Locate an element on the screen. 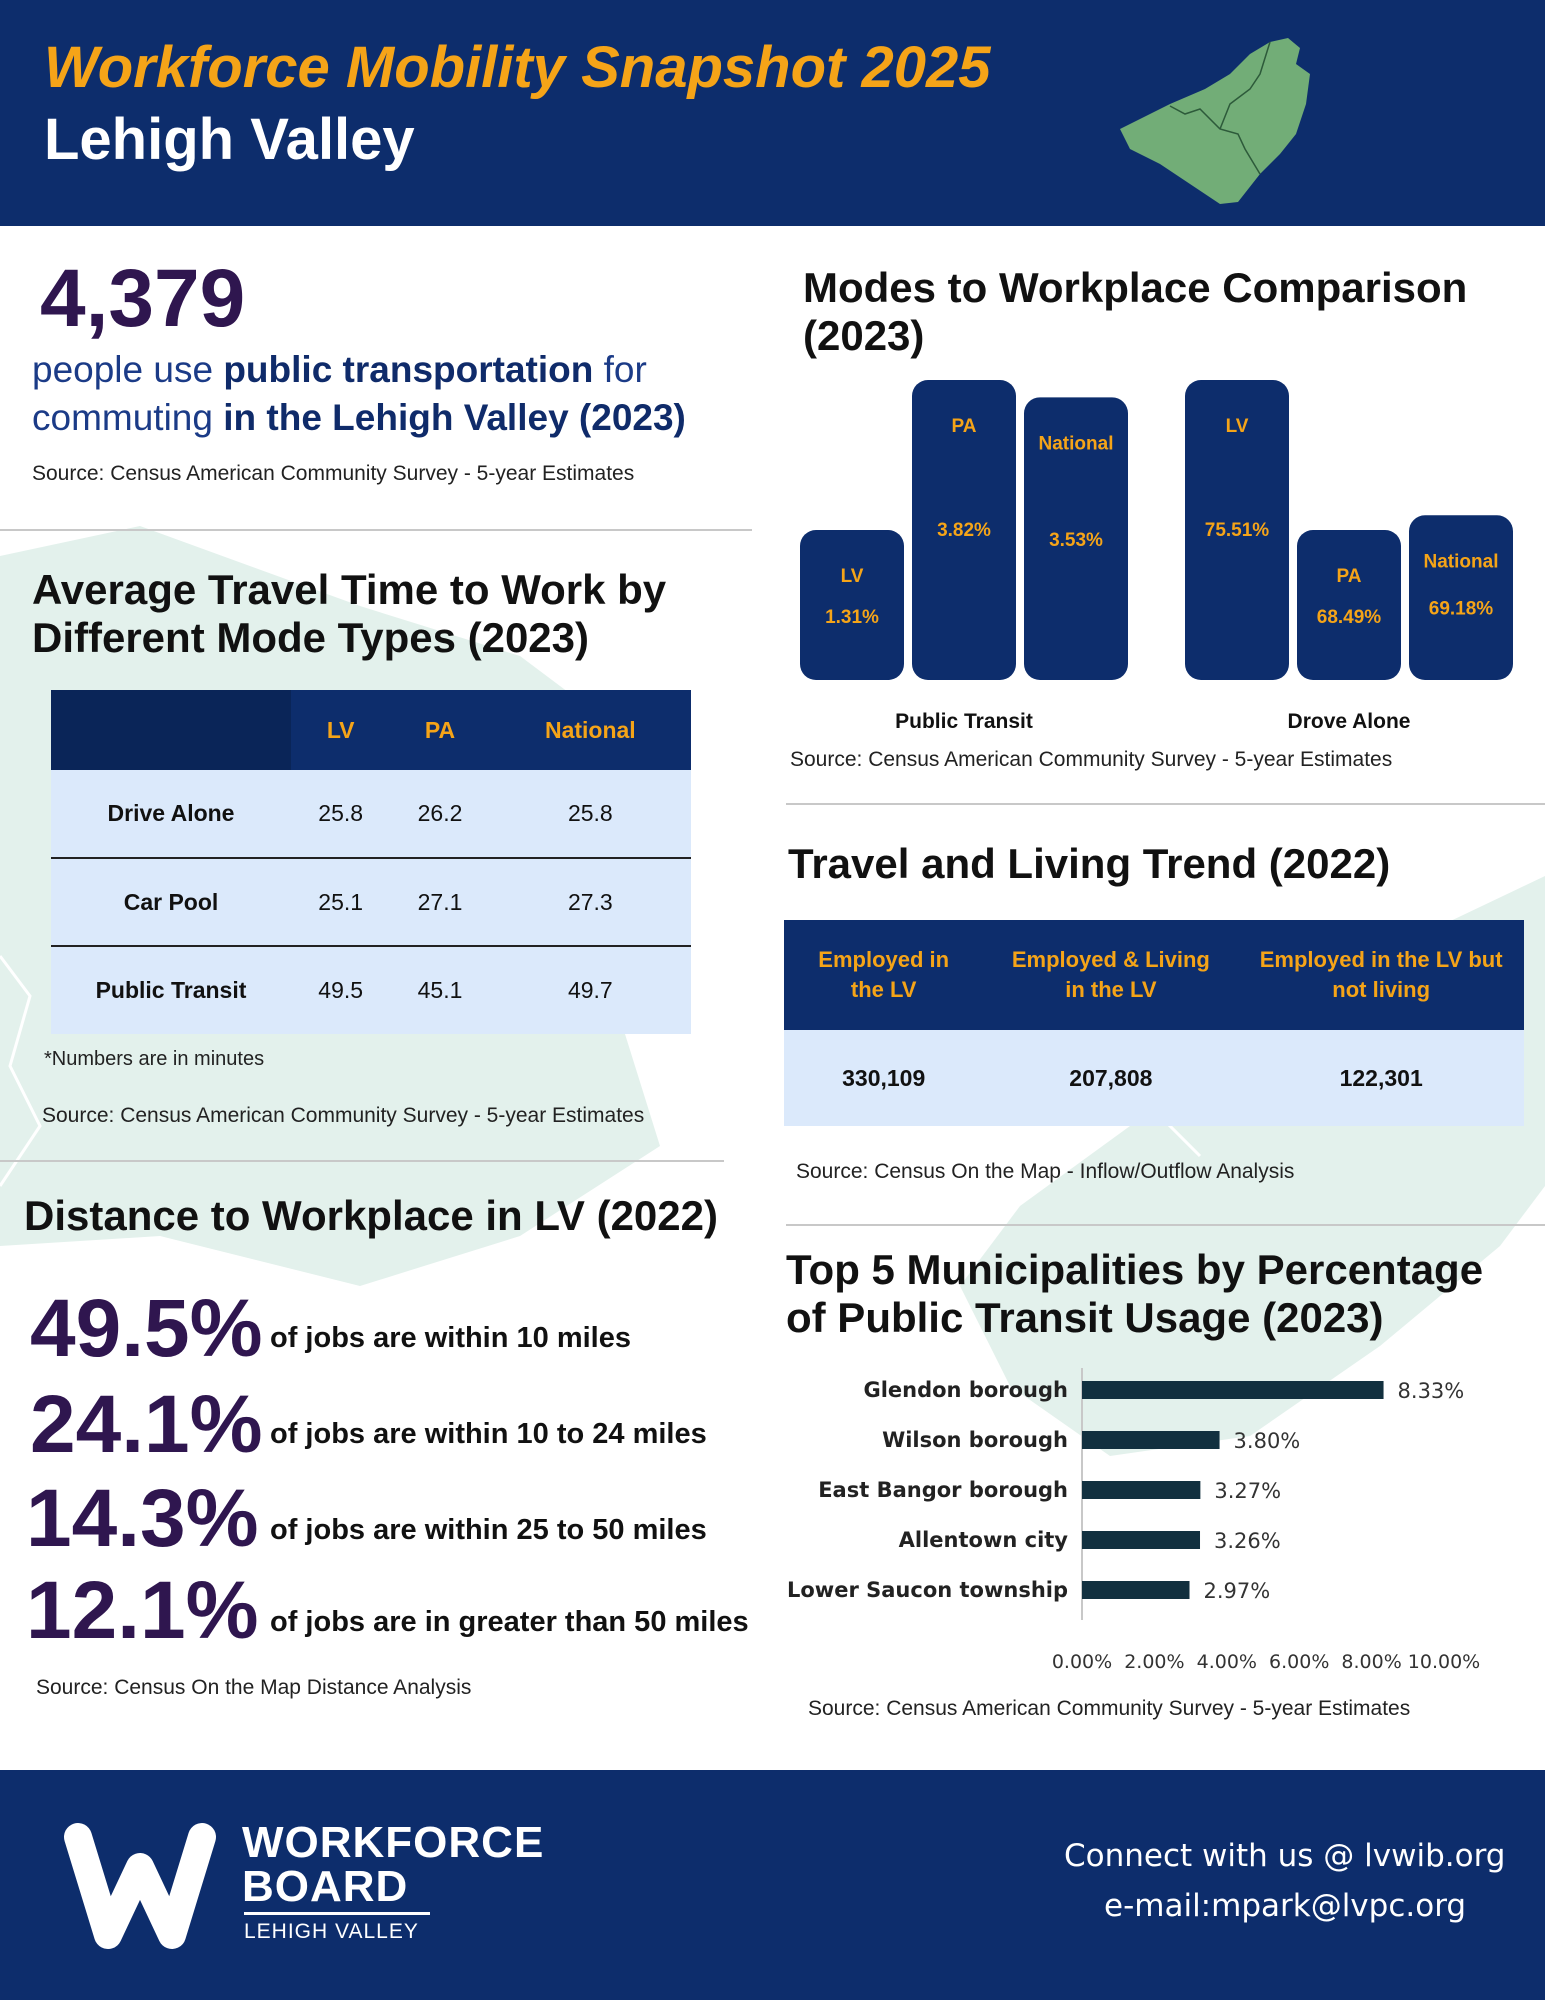  category-label: East Bangor borough is located at coordinates (943, 1490).